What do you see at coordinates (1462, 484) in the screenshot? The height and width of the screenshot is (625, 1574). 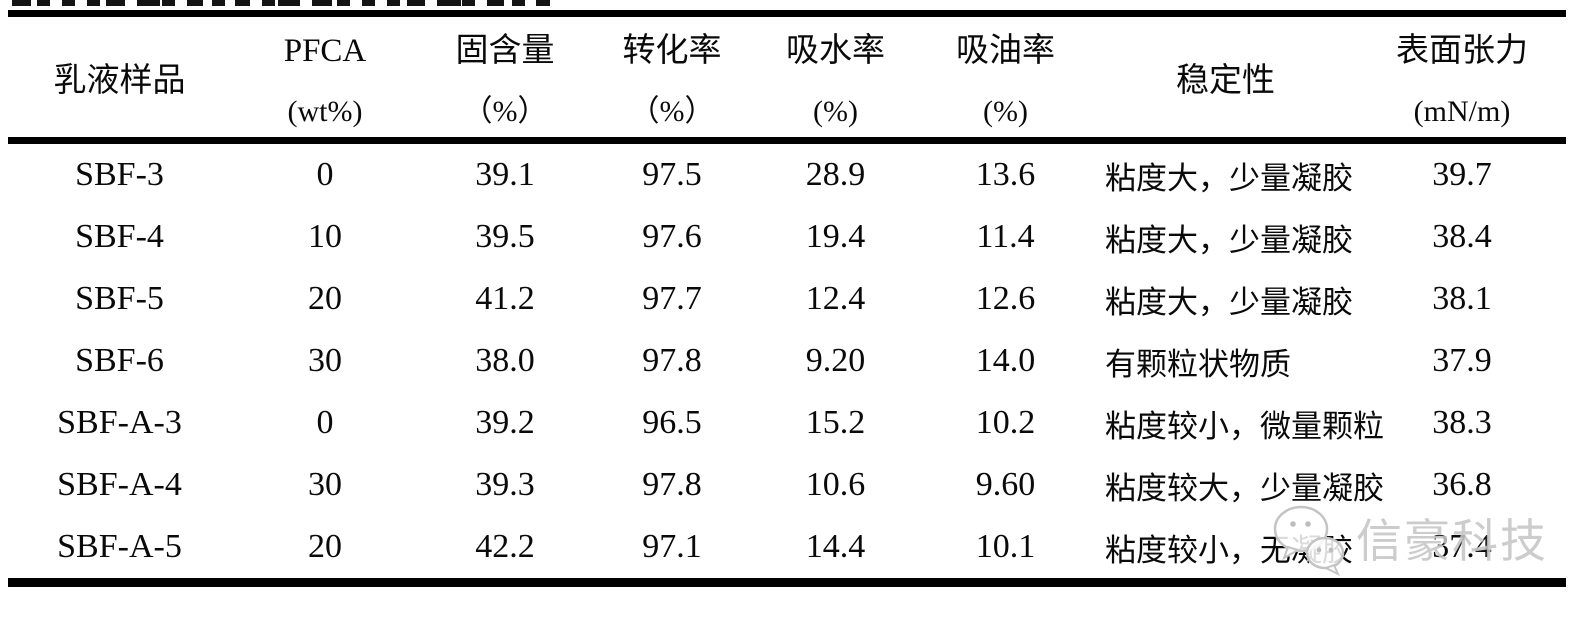 I see `cell-surface-tension: 36.8` at bounding box center [1462, 484].